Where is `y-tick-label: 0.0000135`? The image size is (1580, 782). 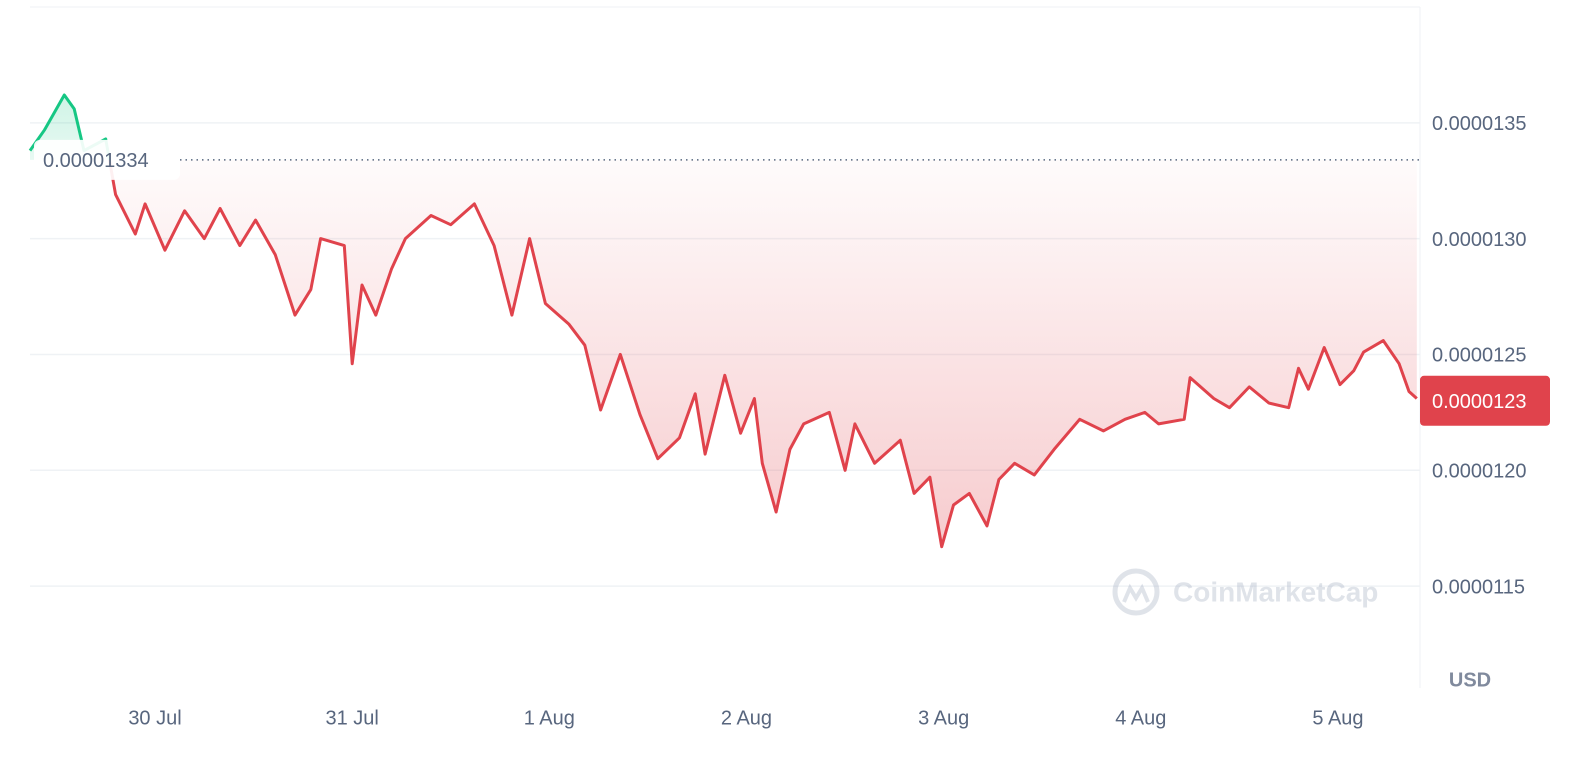
y-tick-label: 0.0000135 is located at coordinates (1479, 124).